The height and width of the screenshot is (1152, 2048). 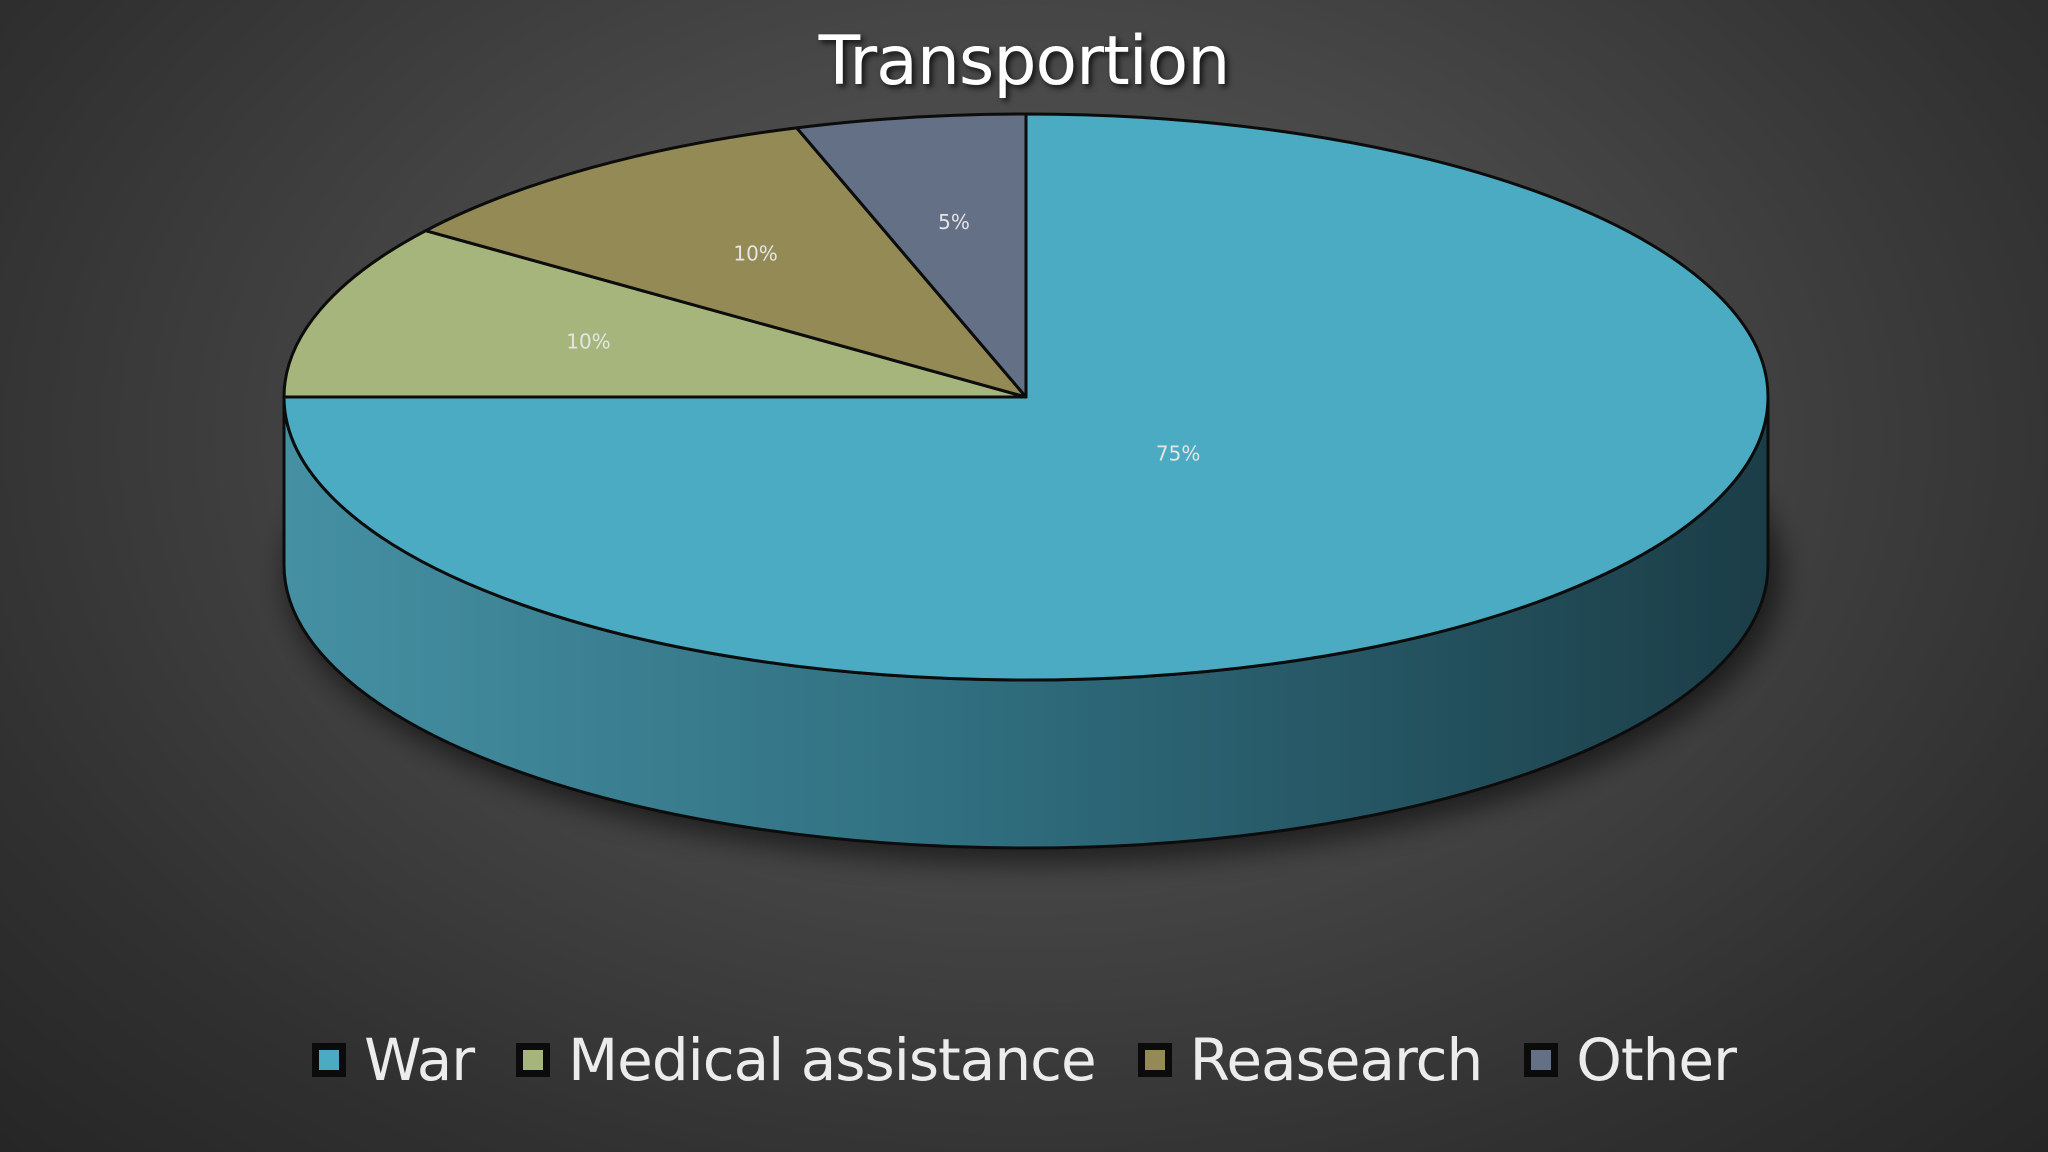 What do you see at coordinates (755, 254) in the screenshot?
I see `data-label-reasearch: 10%` at bounding box center [755, 254].